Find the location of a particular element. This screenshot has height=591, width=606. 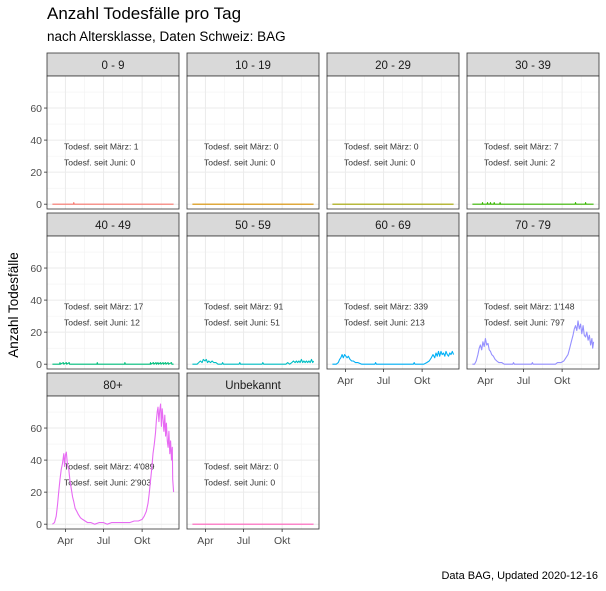

facet-strip-label: 80+ is located at coordinates (113, 386).